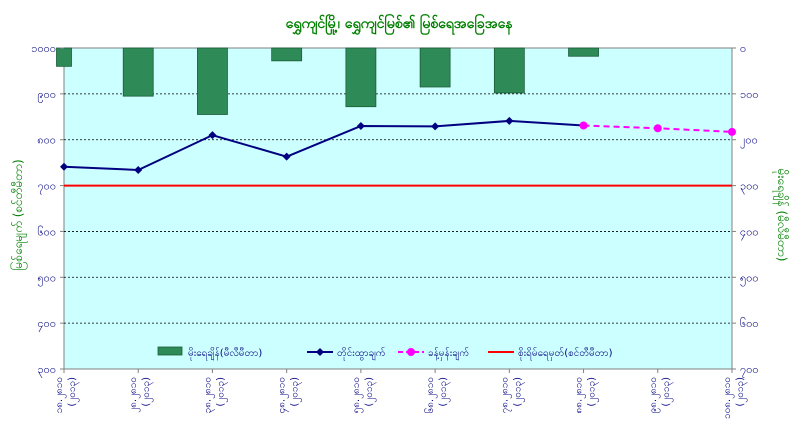  I want to click on x-tick-label: ၁၈.၂၈၁၀ (၂၀၁၃), so click(67, 395).